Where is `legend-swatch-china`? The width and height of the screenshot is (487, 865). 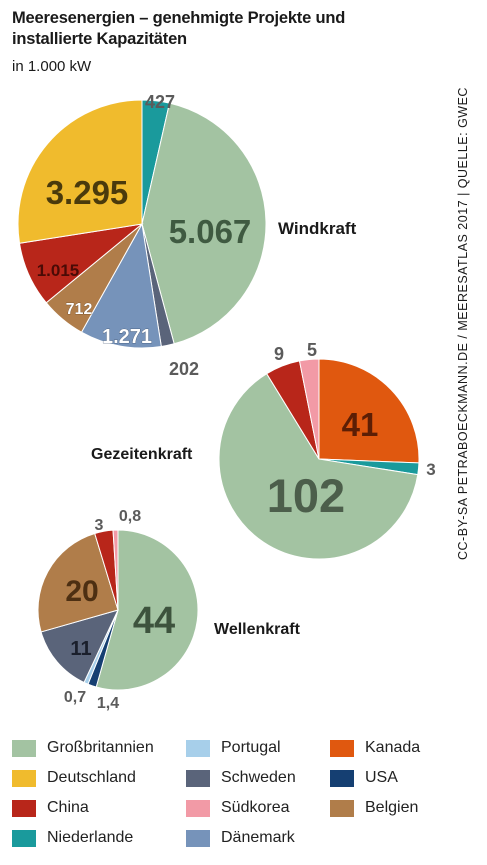
legend-swatch-china is located at coordinates (24, 808).